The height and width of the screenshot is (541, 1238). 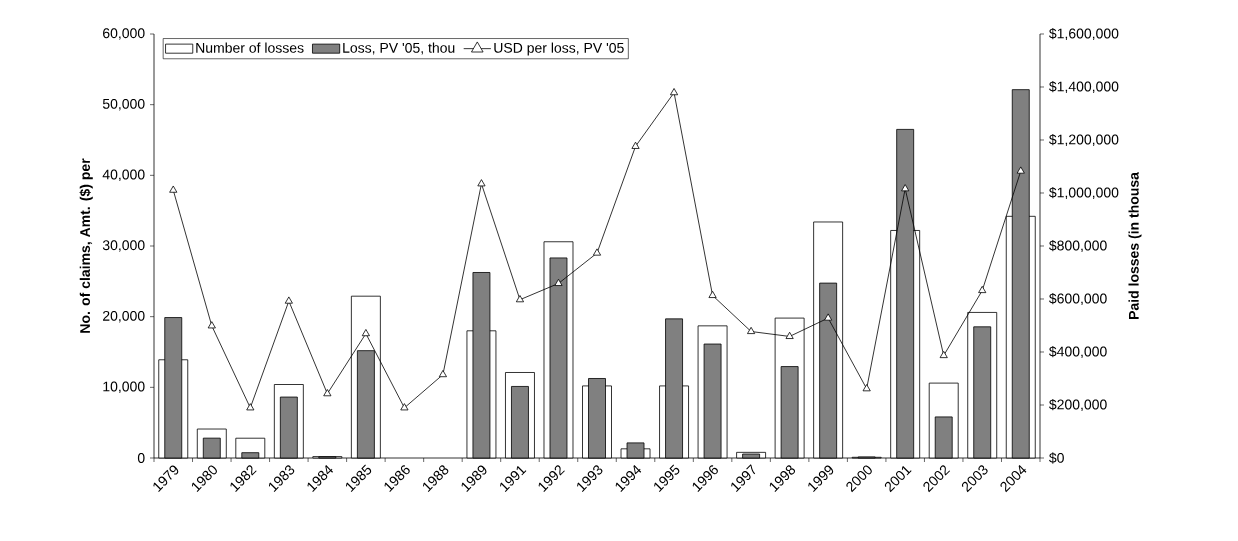 What do you see at coordinates (1078, 405) in the screenshot?
I see `y2-tick-label: $200,000` at bounding box center [1078, 405].